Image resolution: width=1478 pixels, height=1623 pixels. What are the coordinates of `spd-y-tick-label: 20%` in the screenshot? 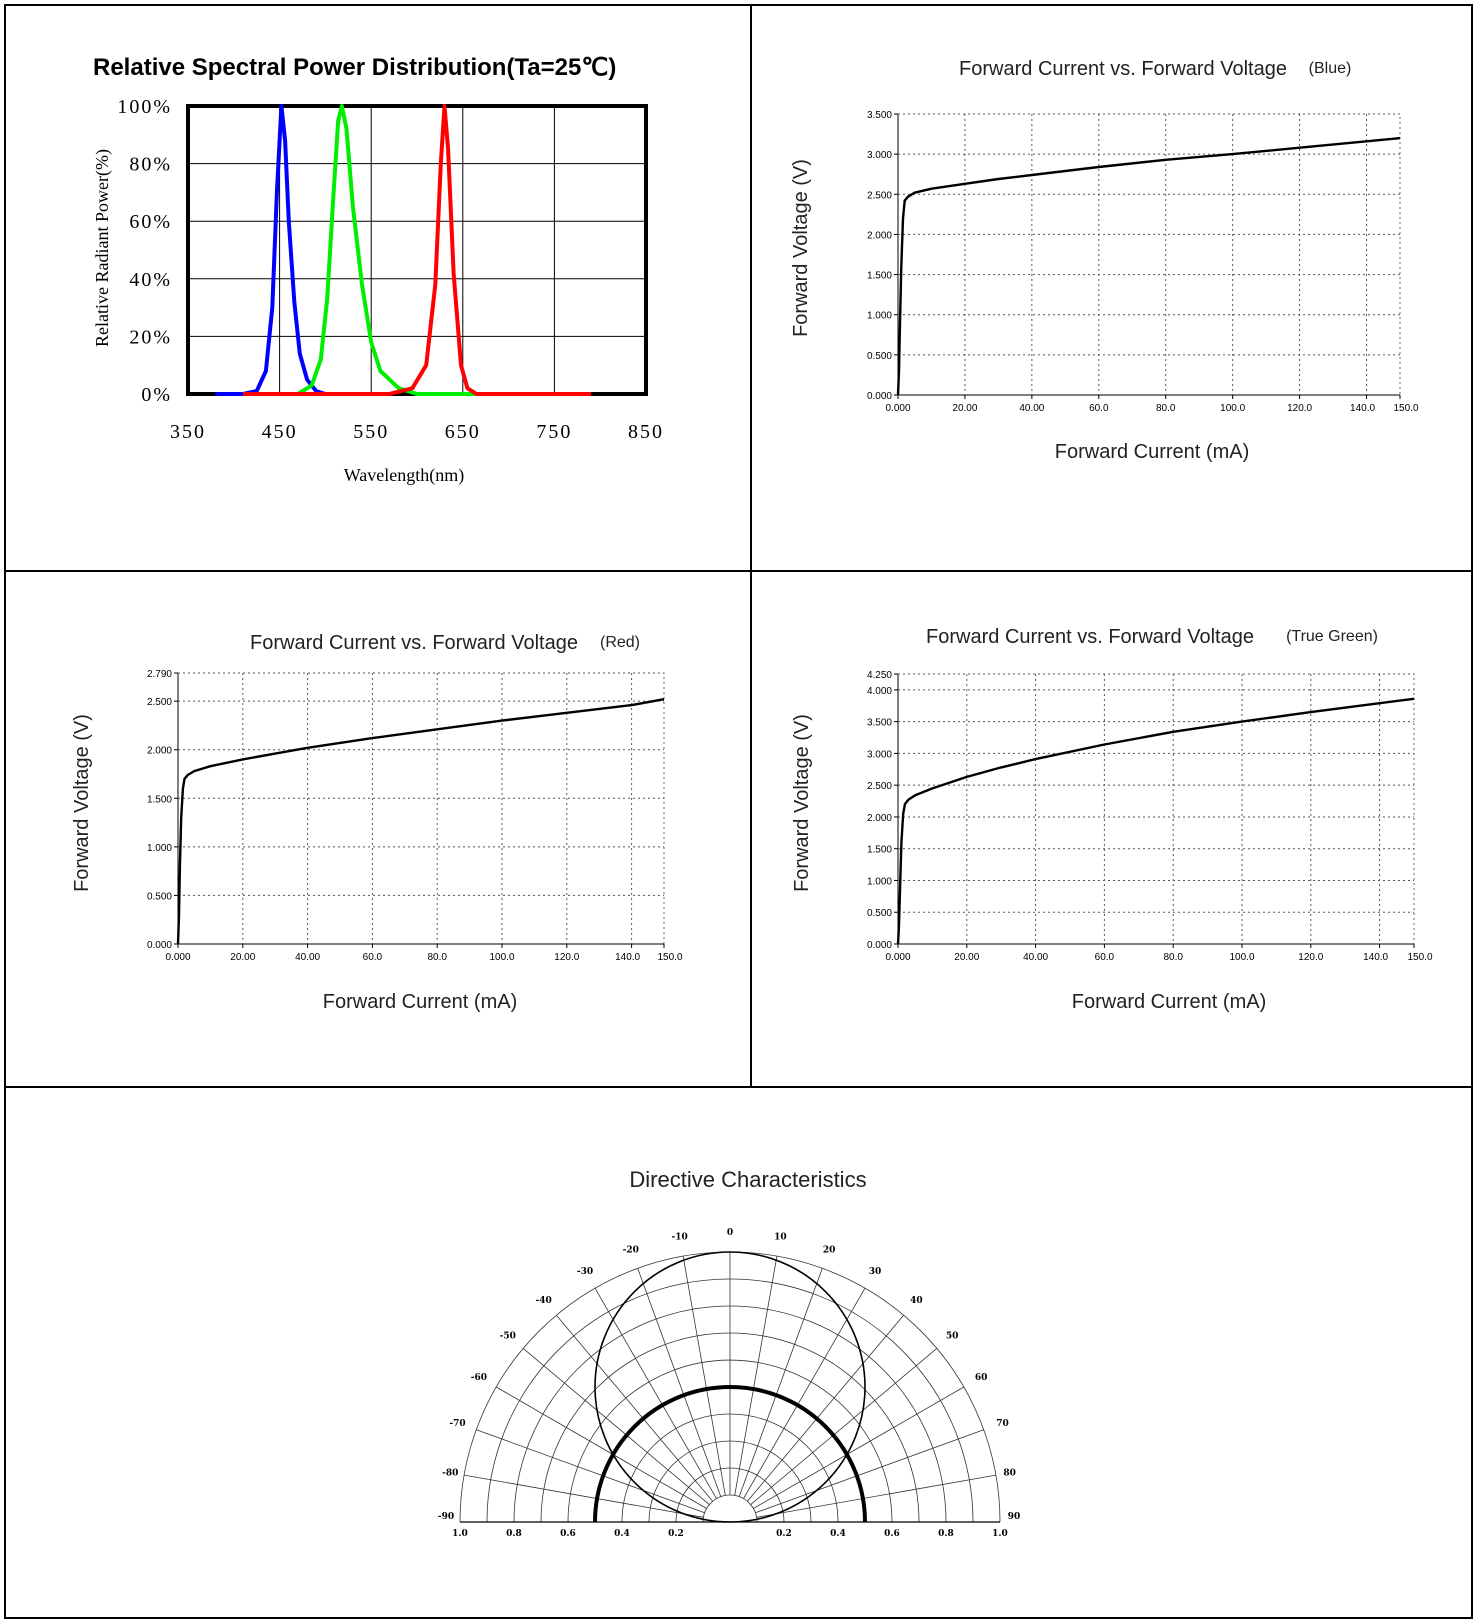 It's located at (150, 337).